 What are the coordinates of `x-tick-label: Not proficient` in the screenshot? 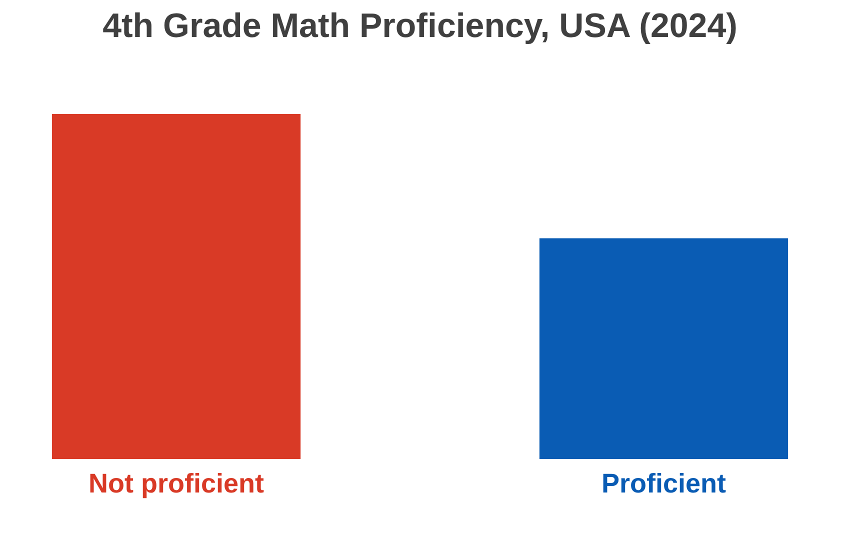 It's located at (176, 483).